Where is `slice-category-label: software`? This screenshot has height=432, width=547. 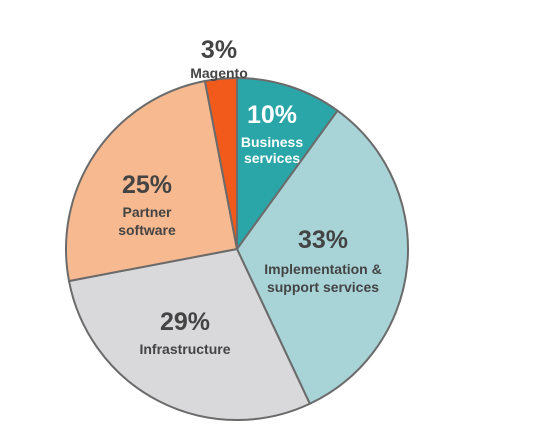
slice-category-label: software is located at coordinates (147, 230).